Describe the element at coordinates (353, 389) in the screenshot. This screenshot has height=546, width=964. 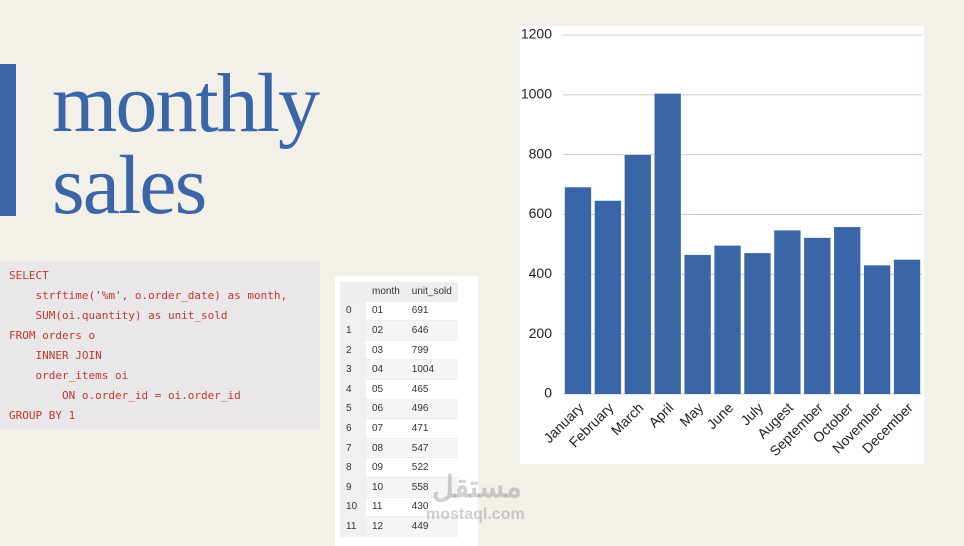
I see `table-cell: 4` at that location.